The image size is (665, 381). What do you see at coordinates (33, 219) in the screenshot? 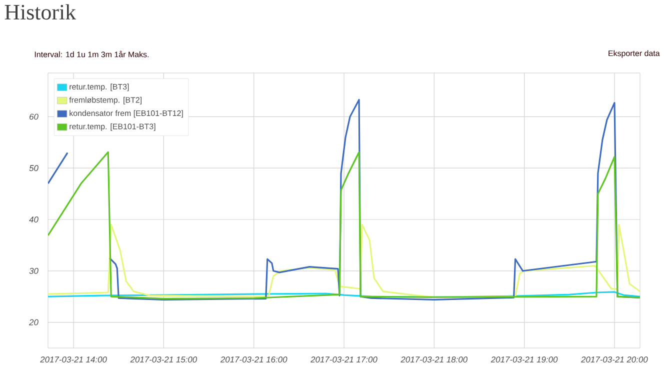
I see `y-tick-label: 40` at bounding box center [33, 219].